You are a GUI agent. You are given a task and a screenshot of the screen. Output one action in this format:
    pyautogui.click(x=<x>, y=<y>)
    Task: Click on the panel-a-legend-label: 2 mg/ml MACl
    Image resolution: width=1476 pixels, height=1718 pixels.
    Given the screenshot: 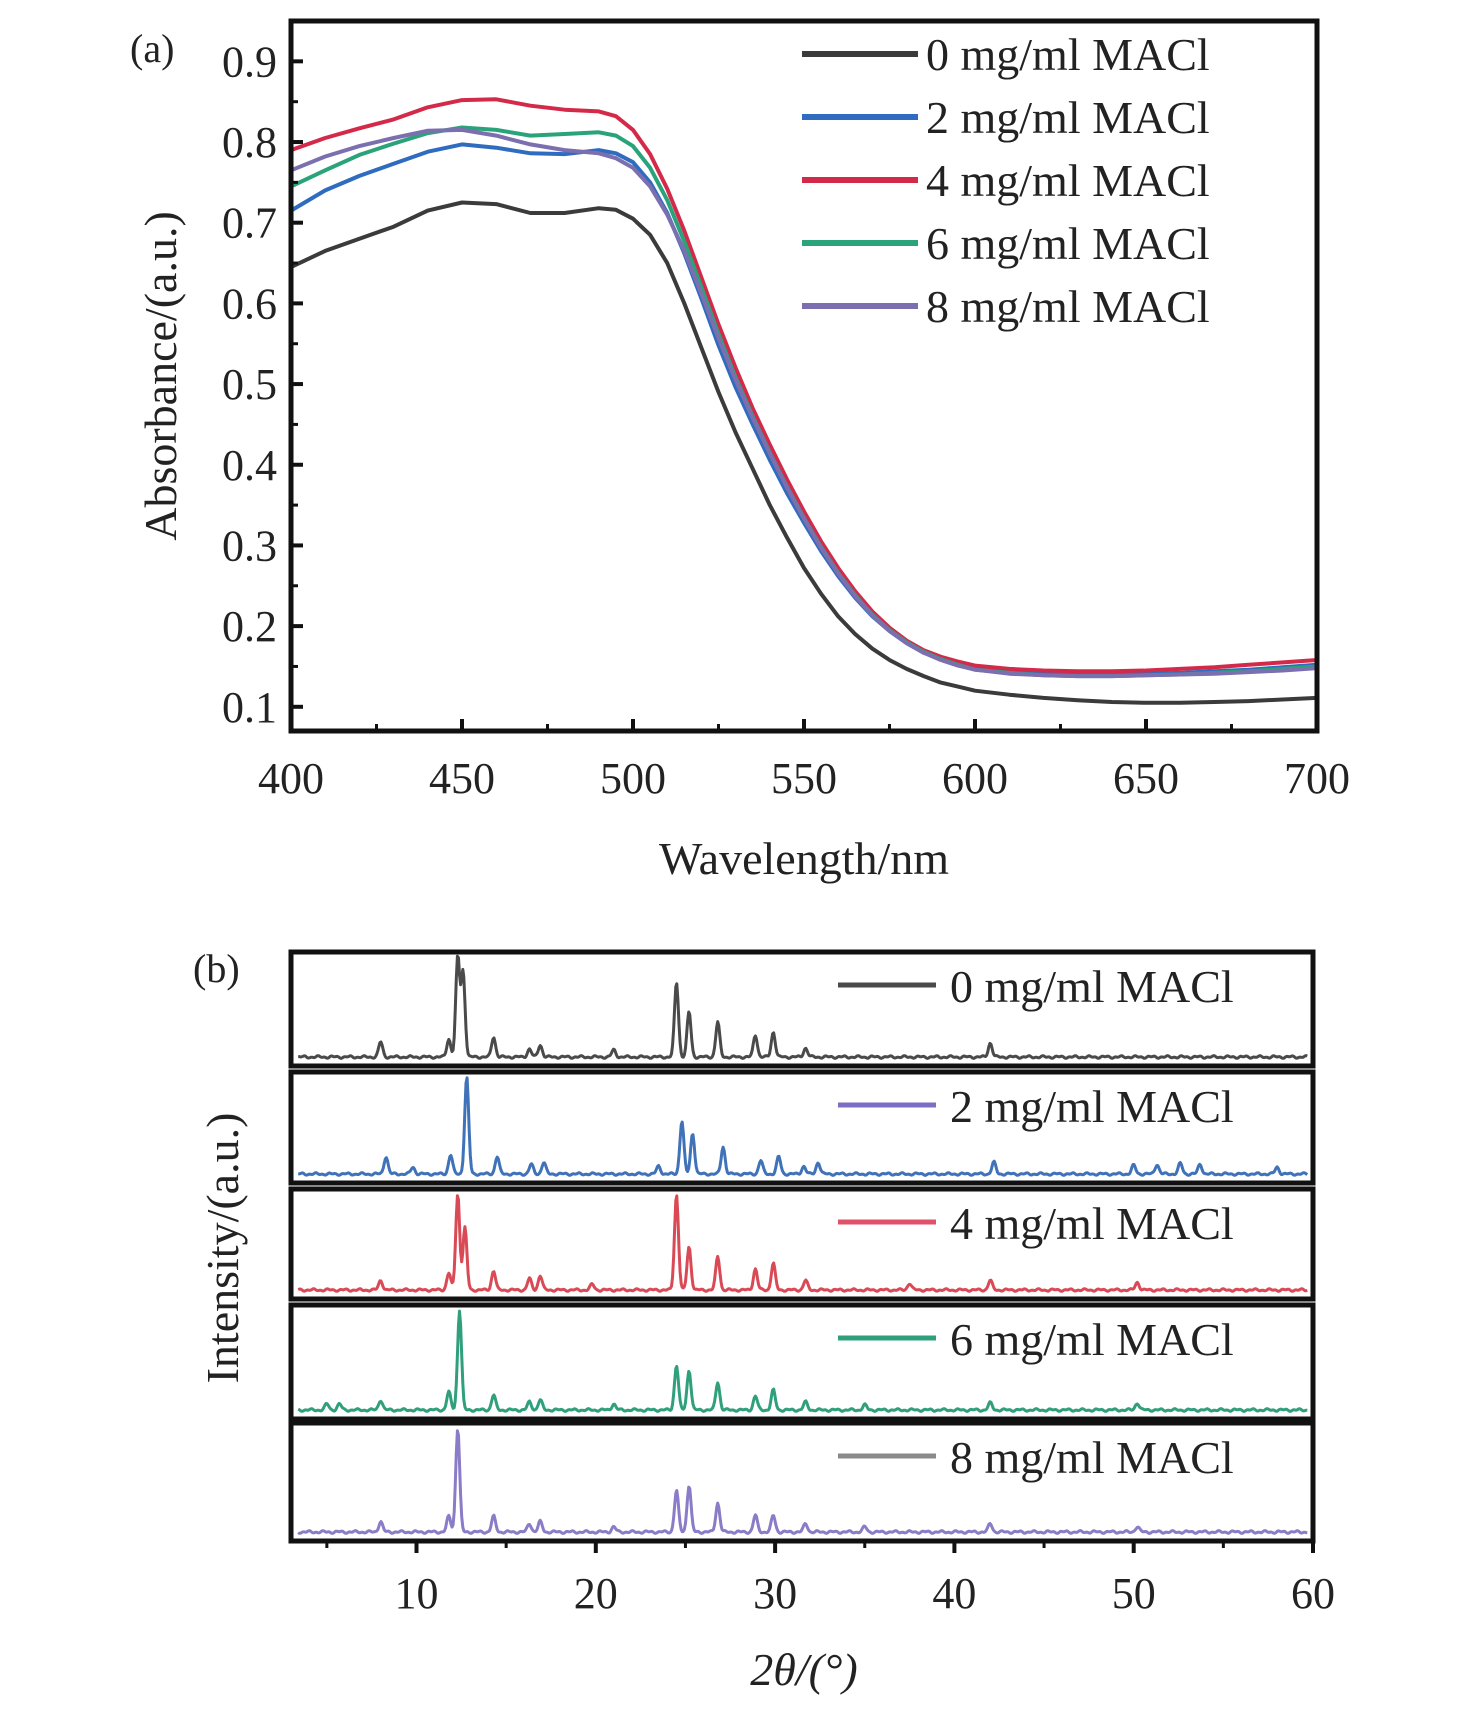 What is the action you would take?
    pyautogui.click(x=1068, y=117)
    